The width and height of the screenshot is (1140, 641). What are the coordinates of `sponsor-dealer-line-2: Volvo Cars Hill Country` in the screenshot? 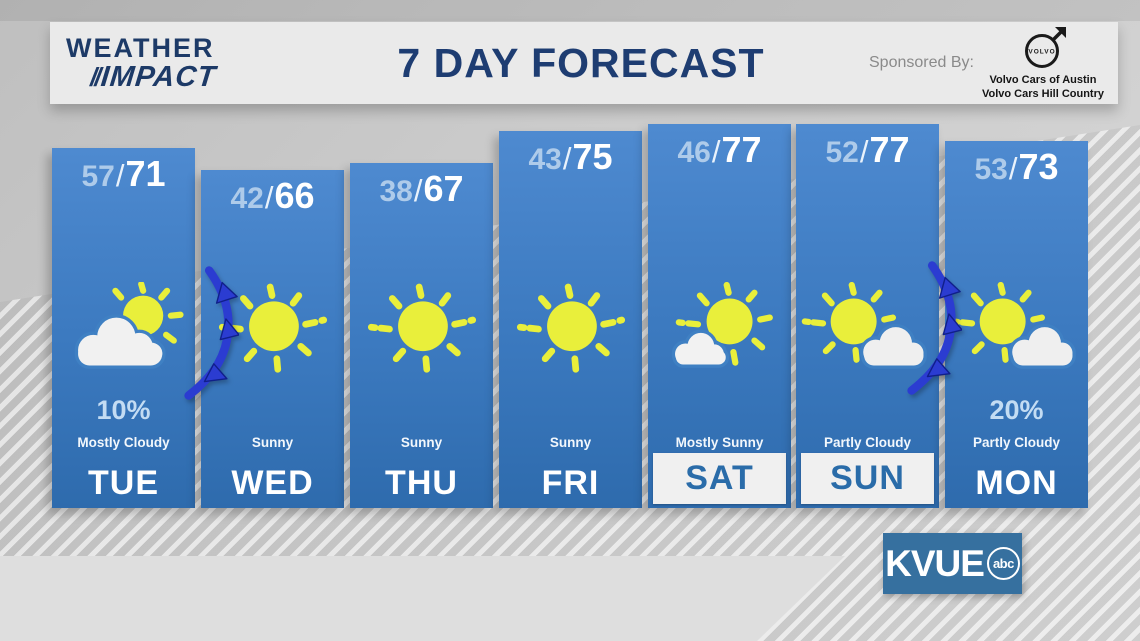 It's located at (1042, 94).